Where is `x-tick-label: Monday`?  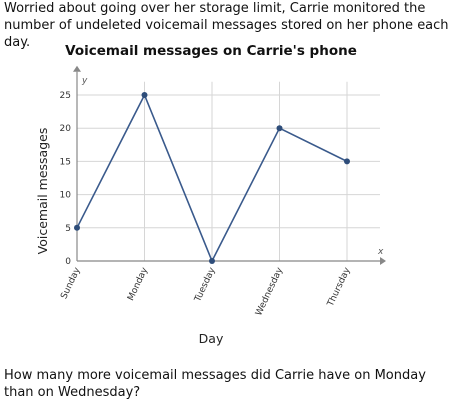
x-tick-label: Monday is located at coordinates (138, 283).